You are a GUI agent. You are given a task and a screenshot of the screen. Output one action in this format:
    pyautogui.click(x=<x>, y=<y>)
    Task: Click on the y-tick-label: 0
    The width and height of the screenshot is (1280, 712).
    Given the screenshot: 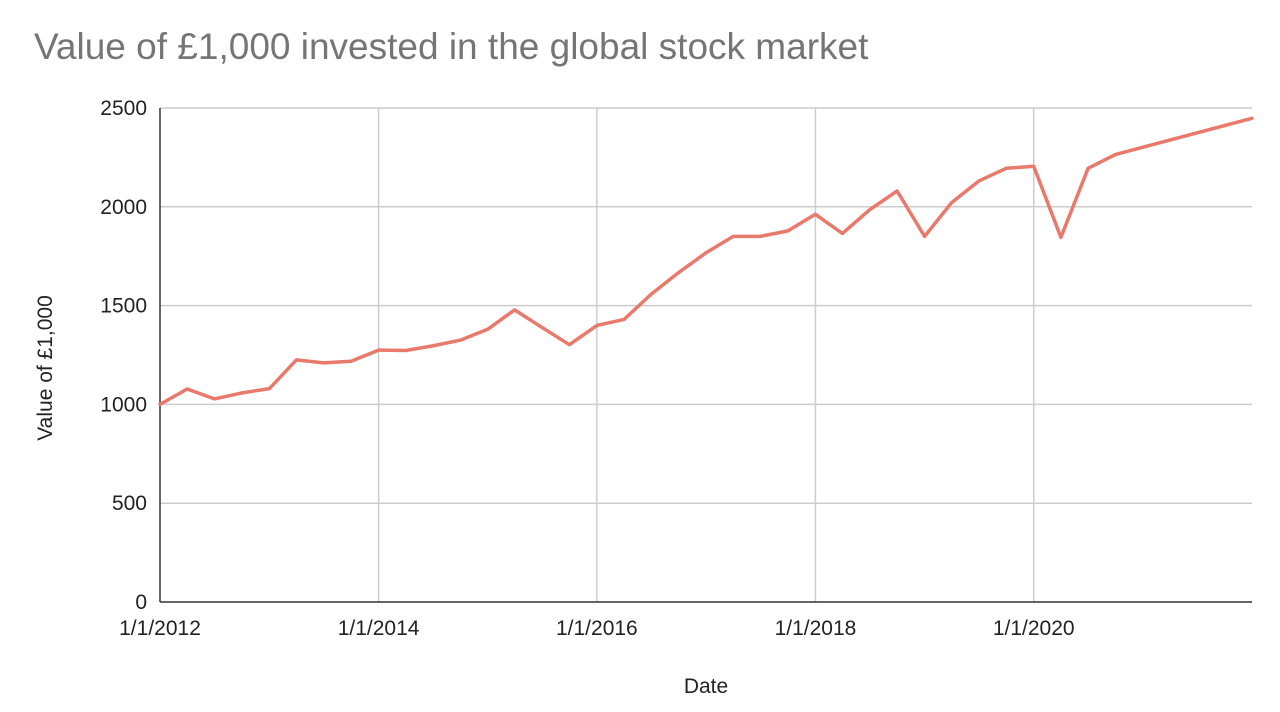 What is the action you would take?
    pyautogui.click(x=141, y=602)
    